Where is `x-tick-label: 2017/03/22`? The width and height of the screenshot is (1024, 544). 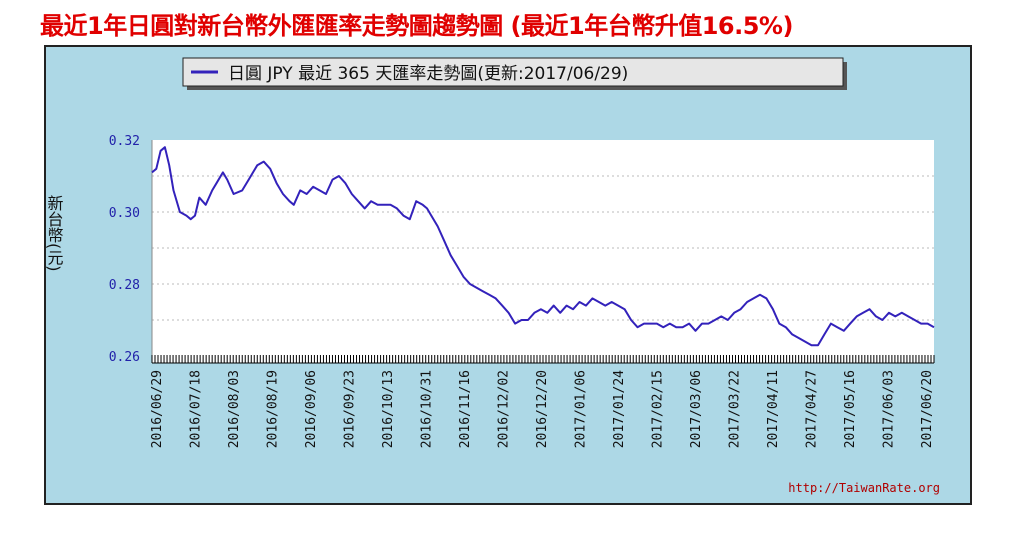 x-tick-label: 2017/03/22 is located at coordinates (735, 409).